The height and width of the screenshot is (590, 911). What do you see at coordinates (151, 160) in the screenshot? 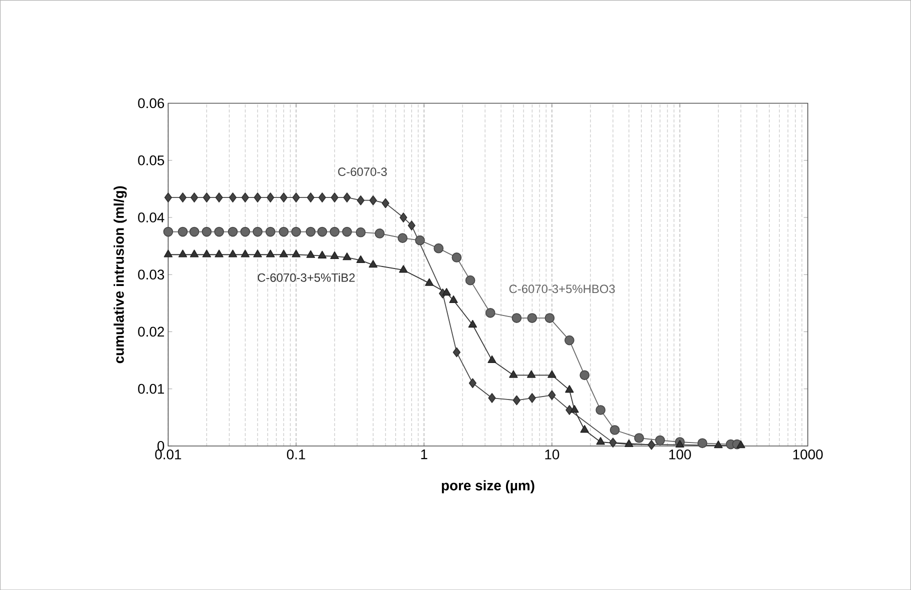
I see `y-tick-label: 0.05` at bounding box center [151, 160].